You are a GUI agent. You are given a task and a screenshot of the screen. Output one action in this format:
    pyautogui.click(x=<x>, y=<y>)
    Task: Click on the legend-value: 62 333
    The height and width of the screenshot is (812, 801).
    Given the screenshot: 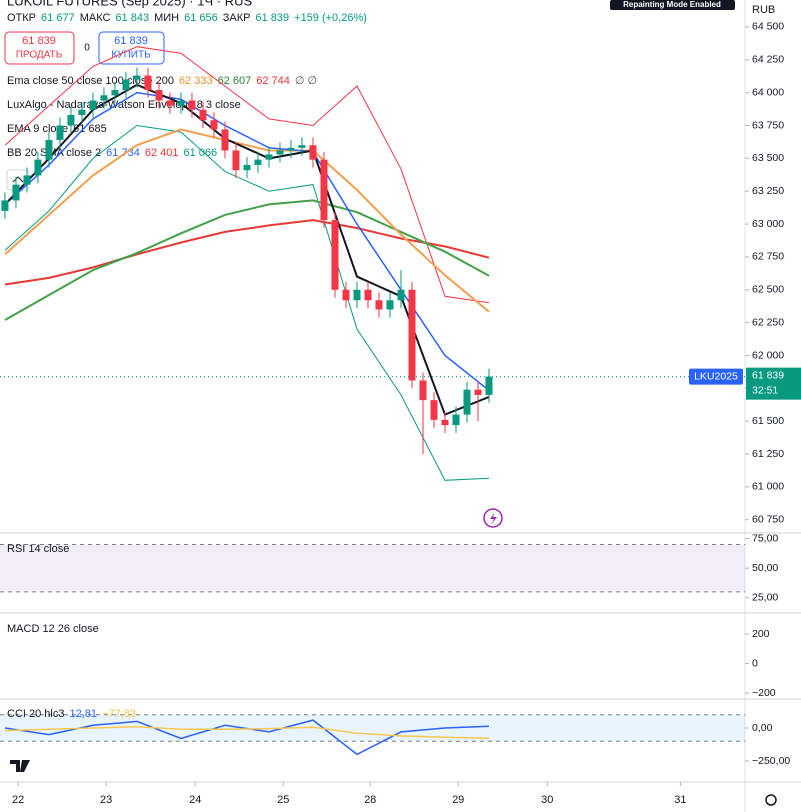 What is the action you would take?
    pyautogui.click(x=196, y=81)
    